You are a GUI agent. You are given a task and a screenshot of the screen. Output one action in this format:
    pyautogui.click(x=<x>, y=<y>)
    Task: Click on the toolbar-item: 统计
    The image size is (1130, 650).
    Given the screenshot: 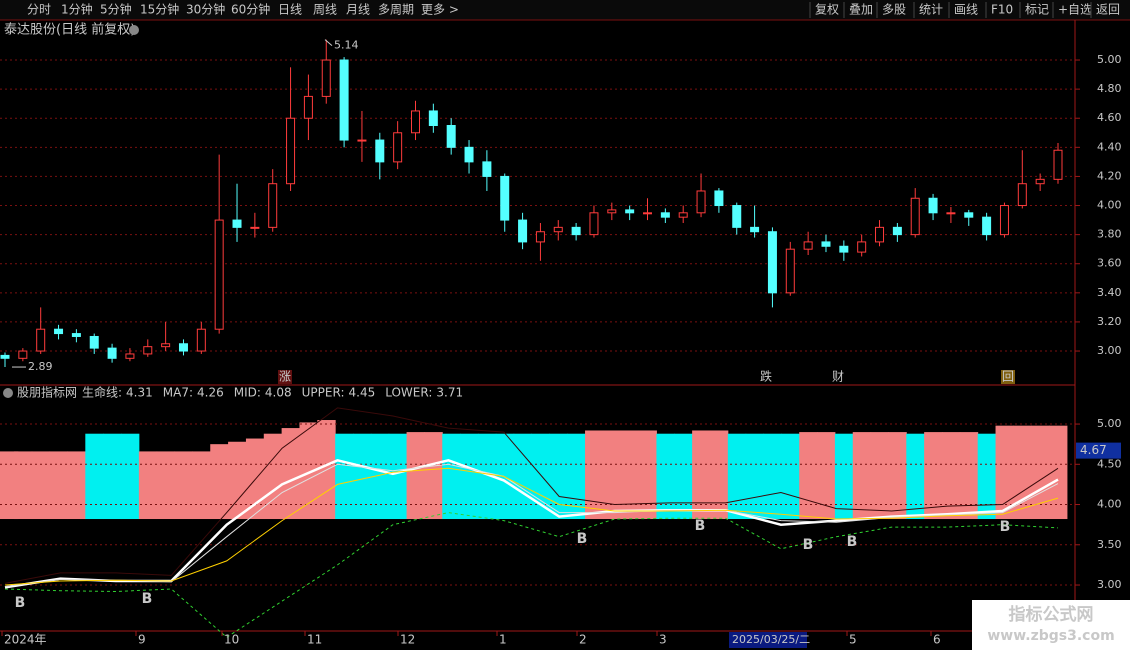 What is the action you would take?
    pyautogui.click(x=931, y=10)
    